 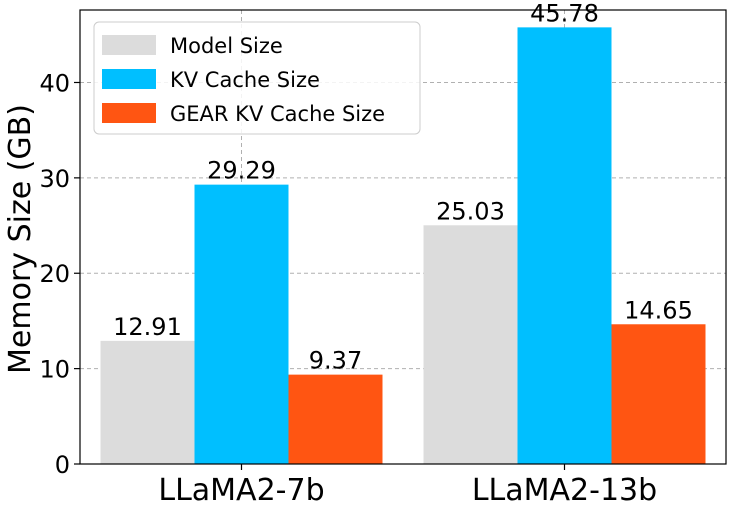 I want to click on y-tick-label: 0, so click(x=62, y=465).